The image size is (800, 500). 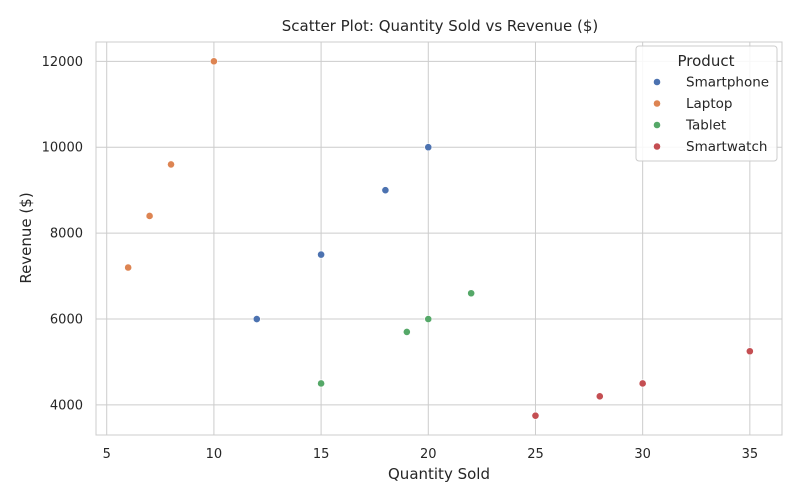 I want to click on legend: Product Smartphone Laptop Tablet Smartwatch, so click(x=706, y=103).